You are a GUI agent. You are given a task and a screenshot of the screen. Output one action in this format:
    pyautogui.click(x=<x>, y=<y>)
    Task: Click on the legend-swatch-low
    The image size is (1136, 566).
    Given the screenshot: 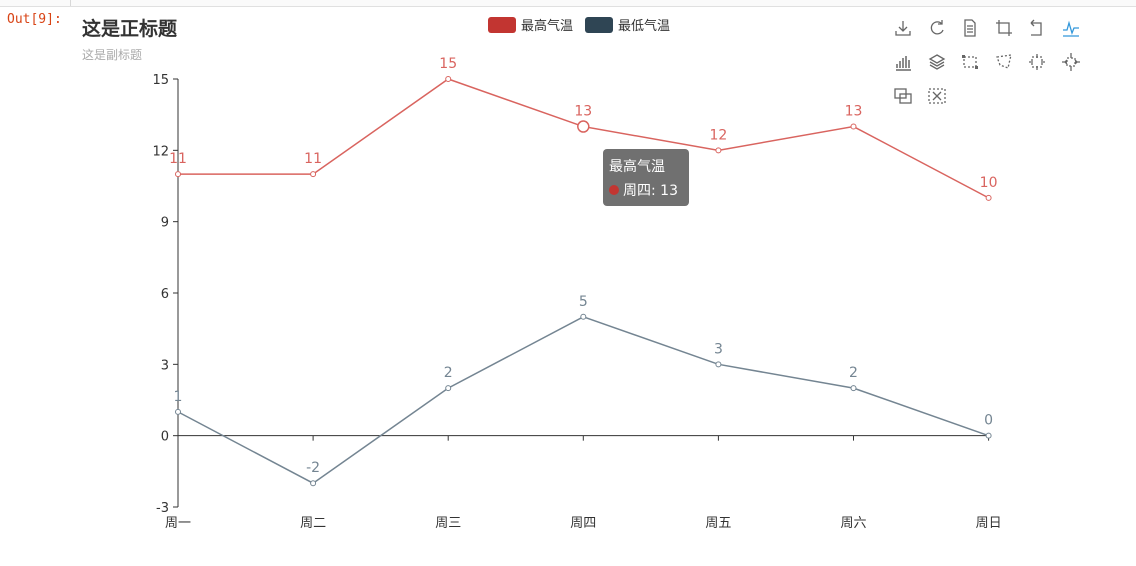 What is the action you would take?
    pyautogui.click(x=599, y=24)
    